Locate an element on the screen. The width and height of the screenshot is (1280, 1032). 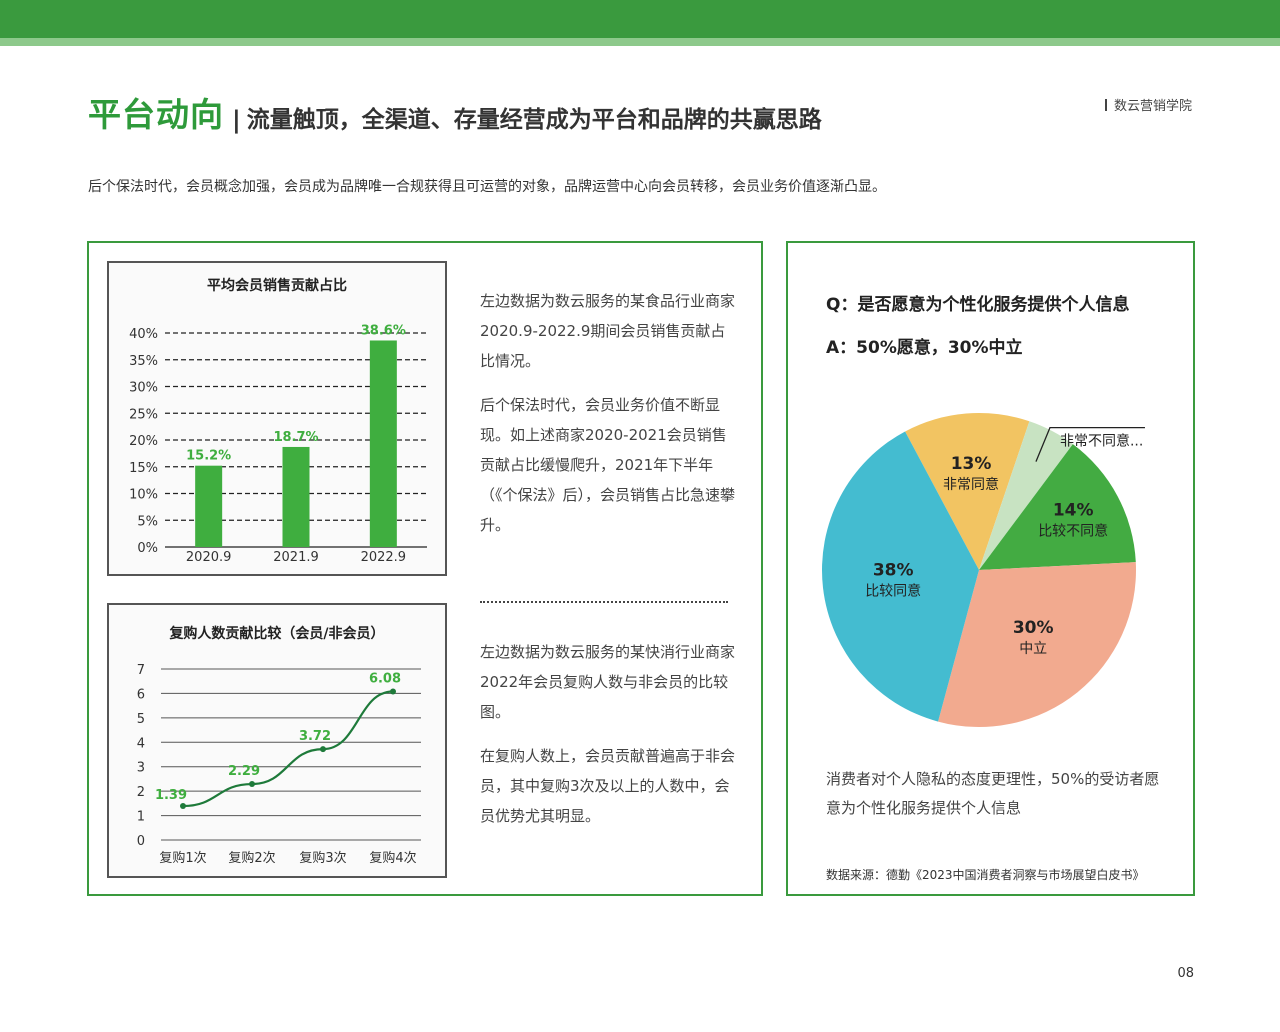
bar-category-label: 2020.9 is located at coordinates (209, 557).